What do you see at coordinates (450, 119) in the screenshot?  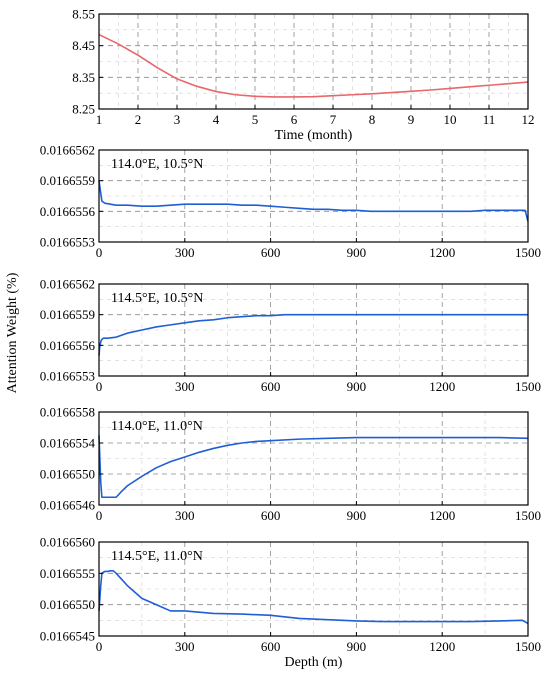 I see `x-tick-label: 10` at bounding box center [450, 119].